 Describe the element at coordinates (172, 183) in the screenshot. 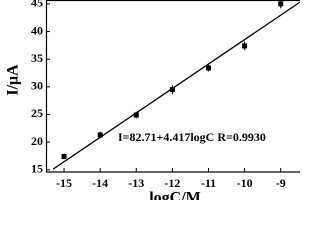

I see `x-tick-label: -12` at that location.